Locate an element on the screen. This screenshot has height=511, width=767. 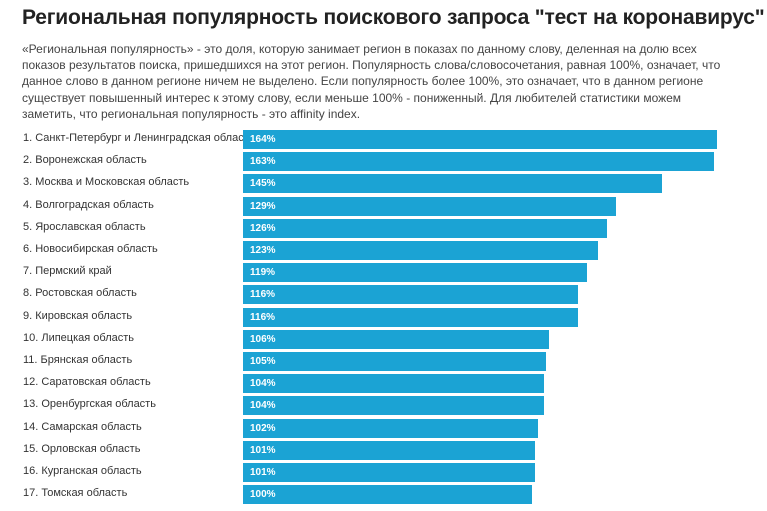
bar-row: 6. Новосибирская область 123% is located at coordinates (383, 251).